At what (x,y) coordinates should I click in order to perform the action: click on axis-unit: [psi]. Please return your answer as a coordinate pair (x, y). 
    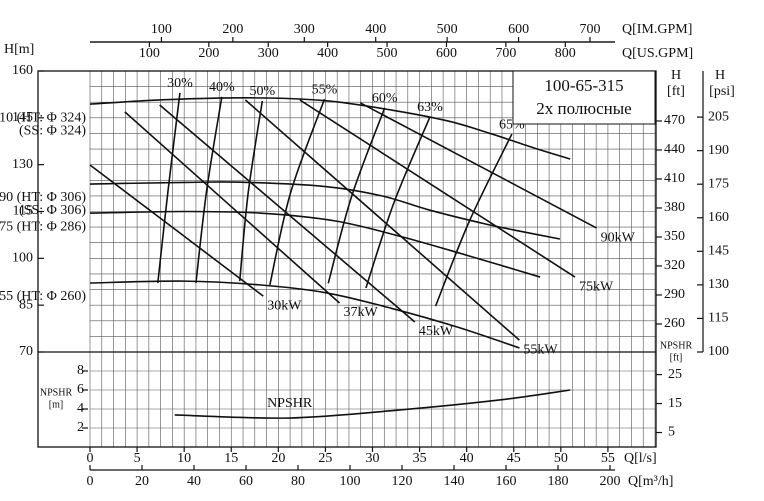
    Looking at the image, I should click on (722, 91).